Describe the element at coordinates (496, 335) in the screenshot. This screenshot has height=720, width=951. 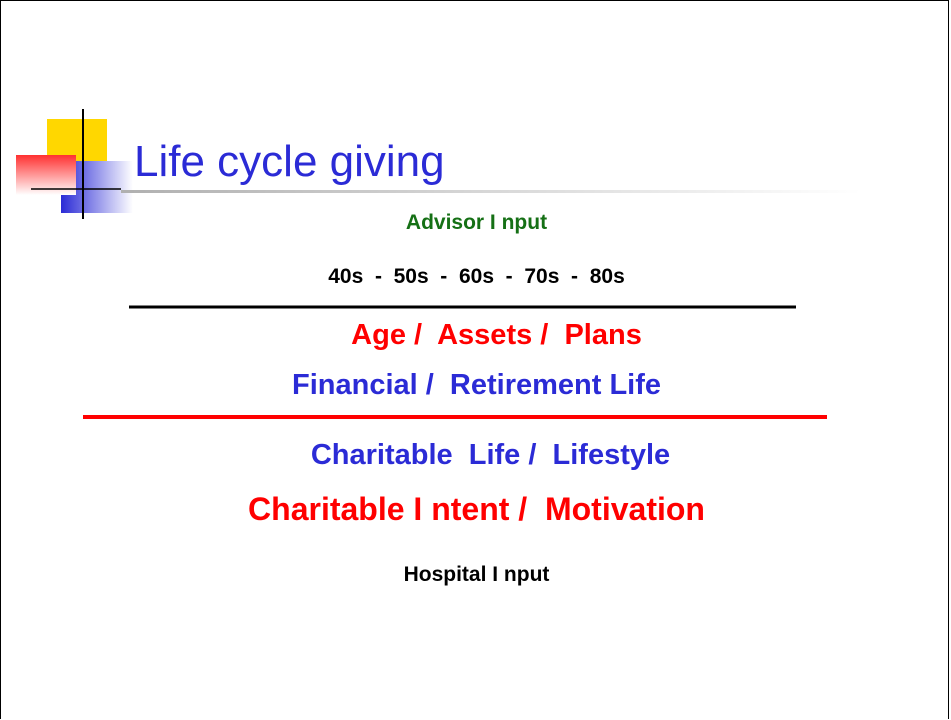
I see `text-line: Age / Assets / Plans` at that location.